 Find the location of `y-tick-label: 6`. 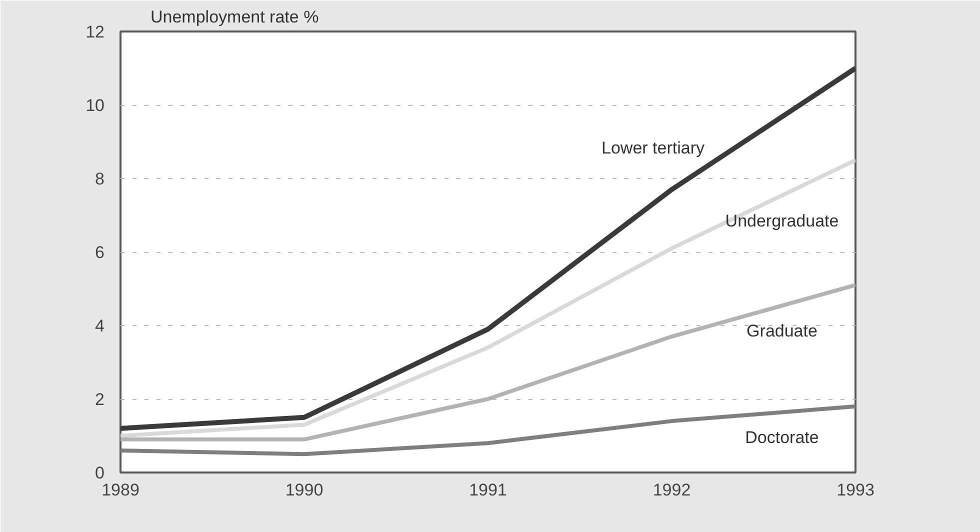

y-tick-label: 6 is located at coordinates (100, 252).